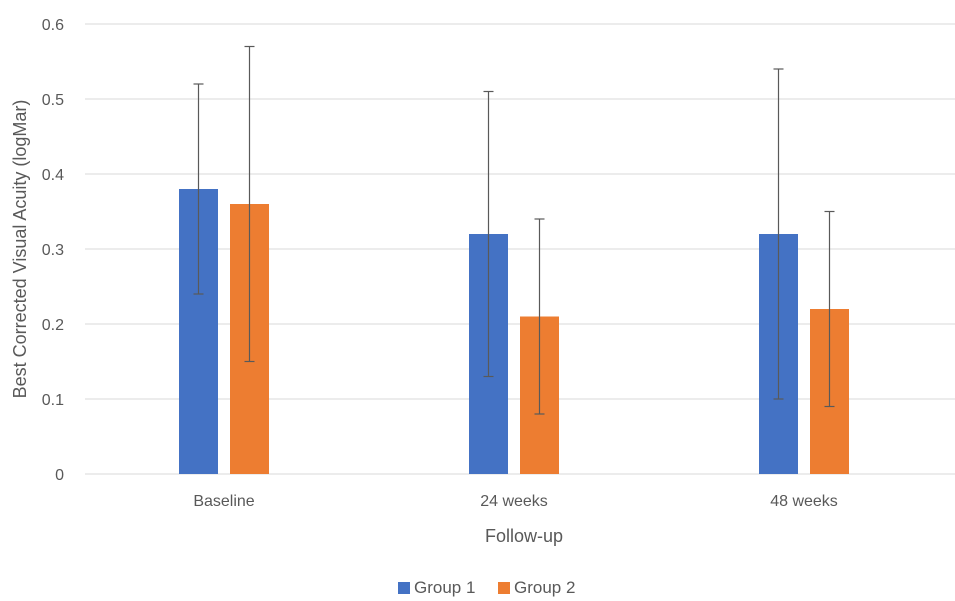 Image resolution: width=955 pixels, height=601 pixels. Describe the element at coordinates (59, 475) in the screenshot. I see `y-tick-label: 0` at that location.